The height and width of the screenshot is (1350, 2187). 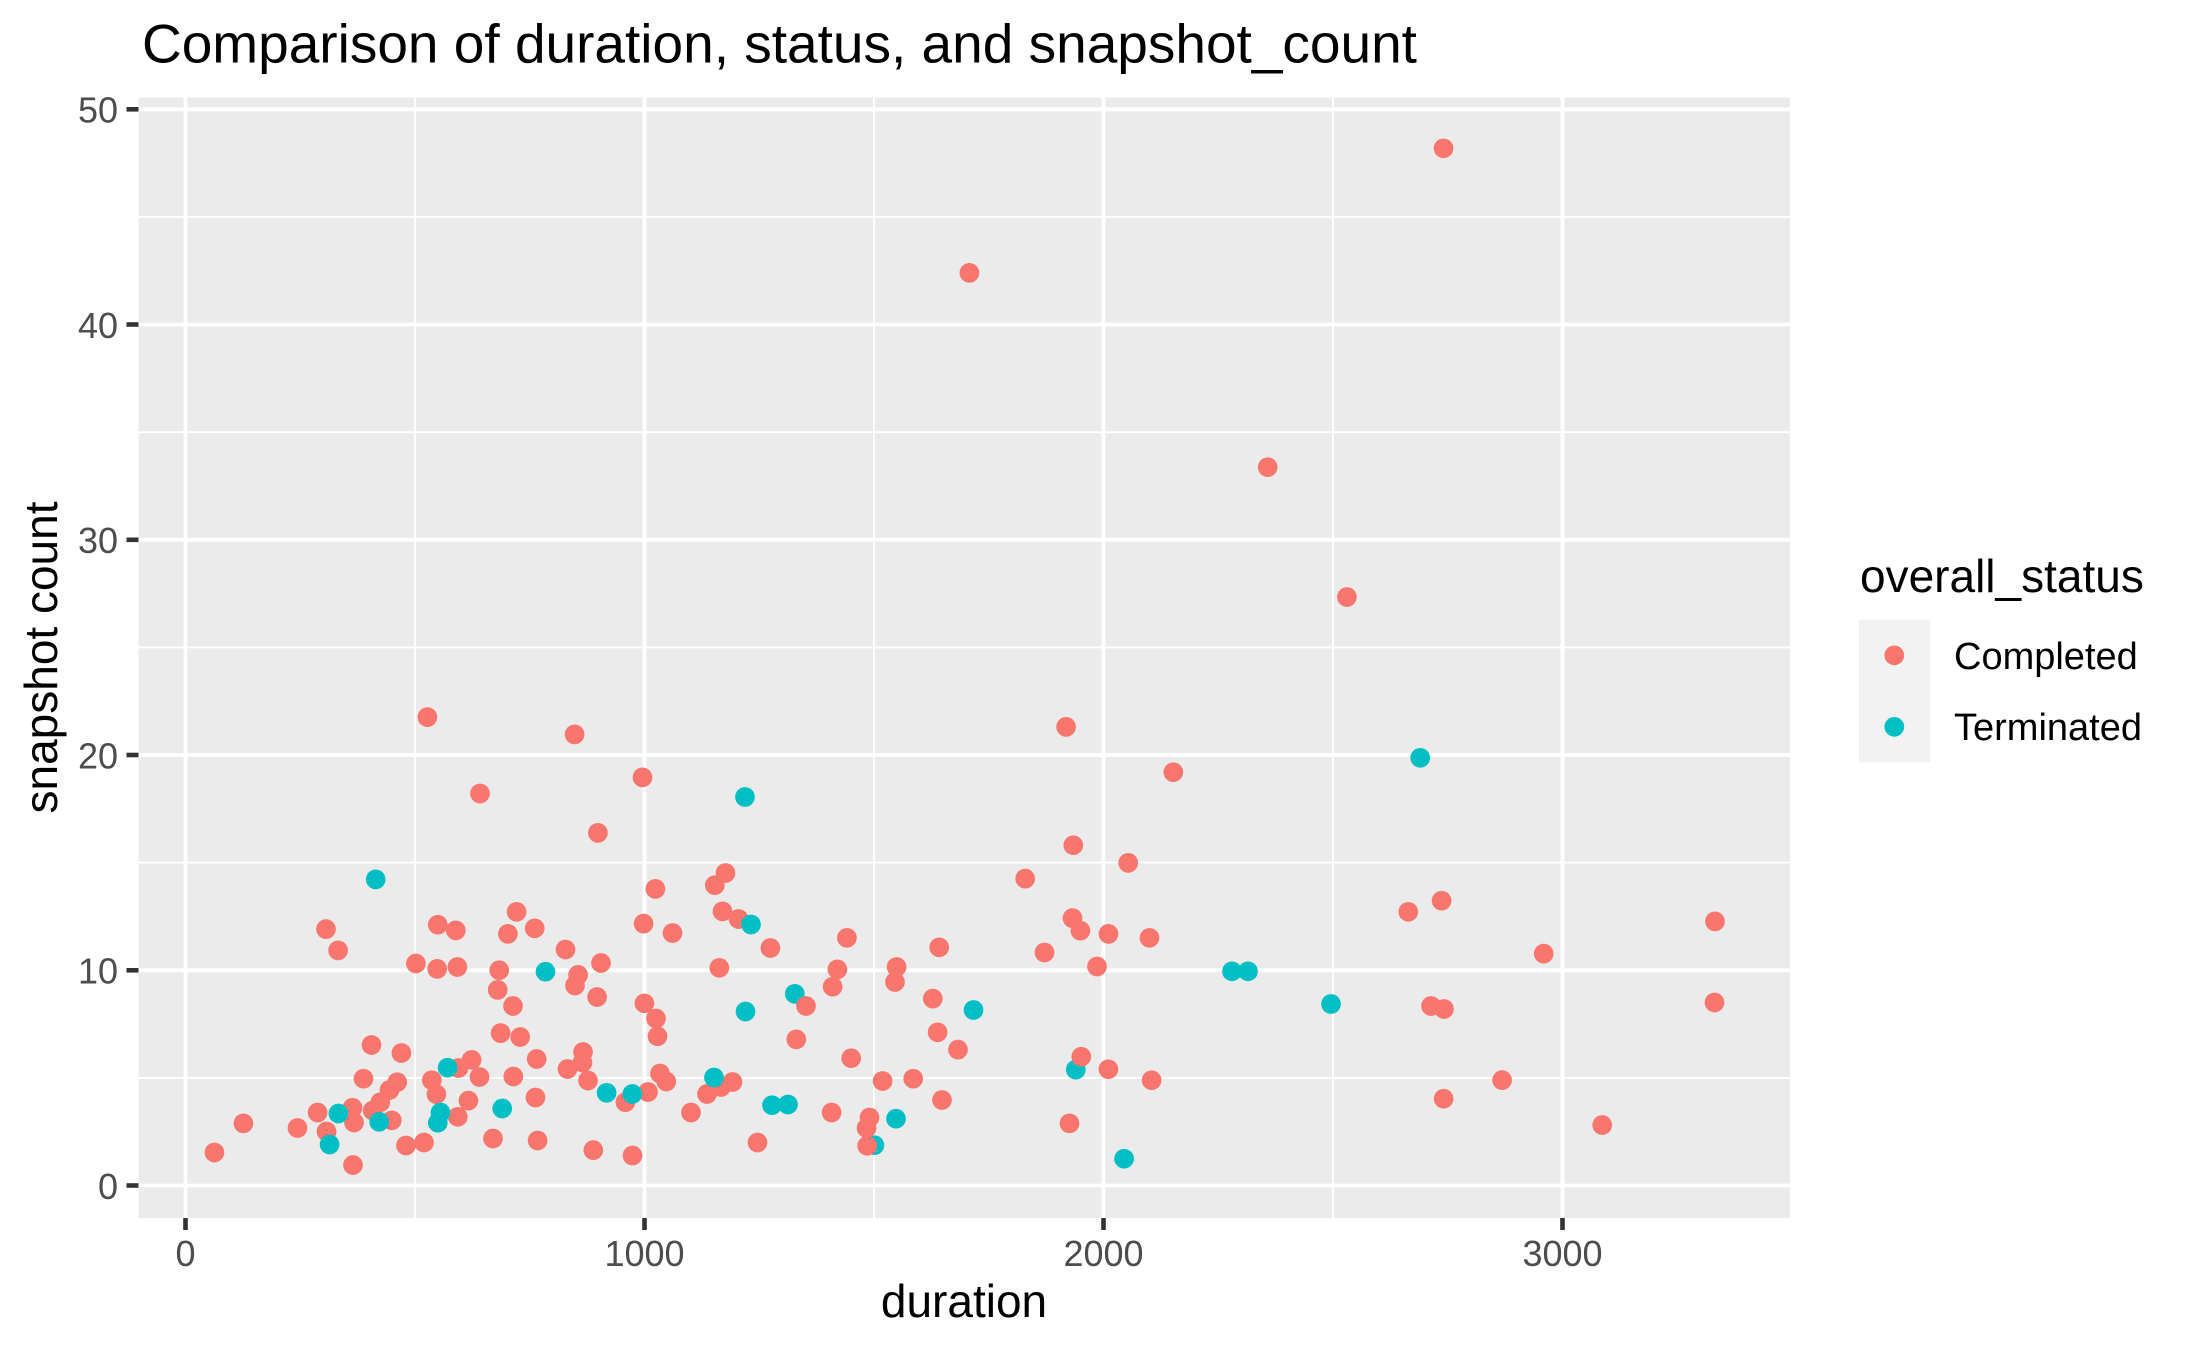 What do you see at coordinates (964, 1301) in the screenshot?
I see `svg-text: duration` at bounding box center [964, 1301].